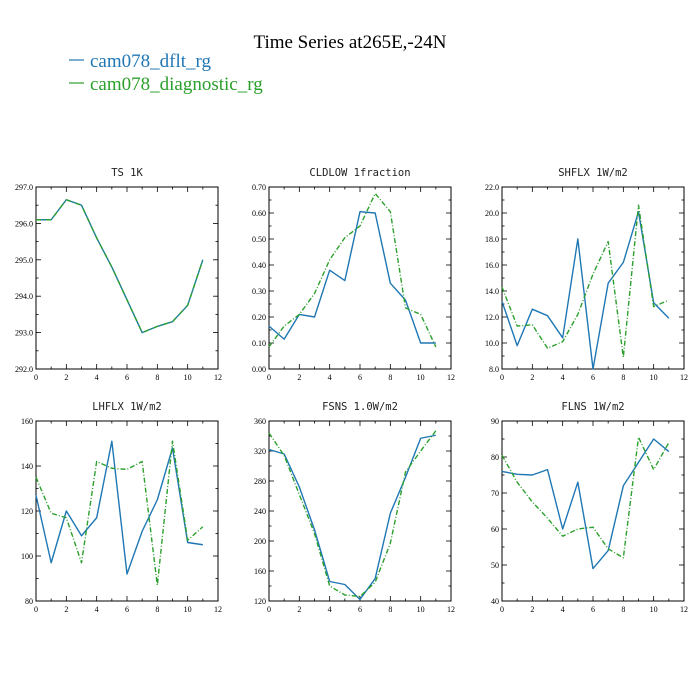 The width and height of the screenshot is (700, 700). What do you see at coordinates (24, 333) in the screenshot?
I see `y-tick-label: 293.0` at bounding box center [24, 333].